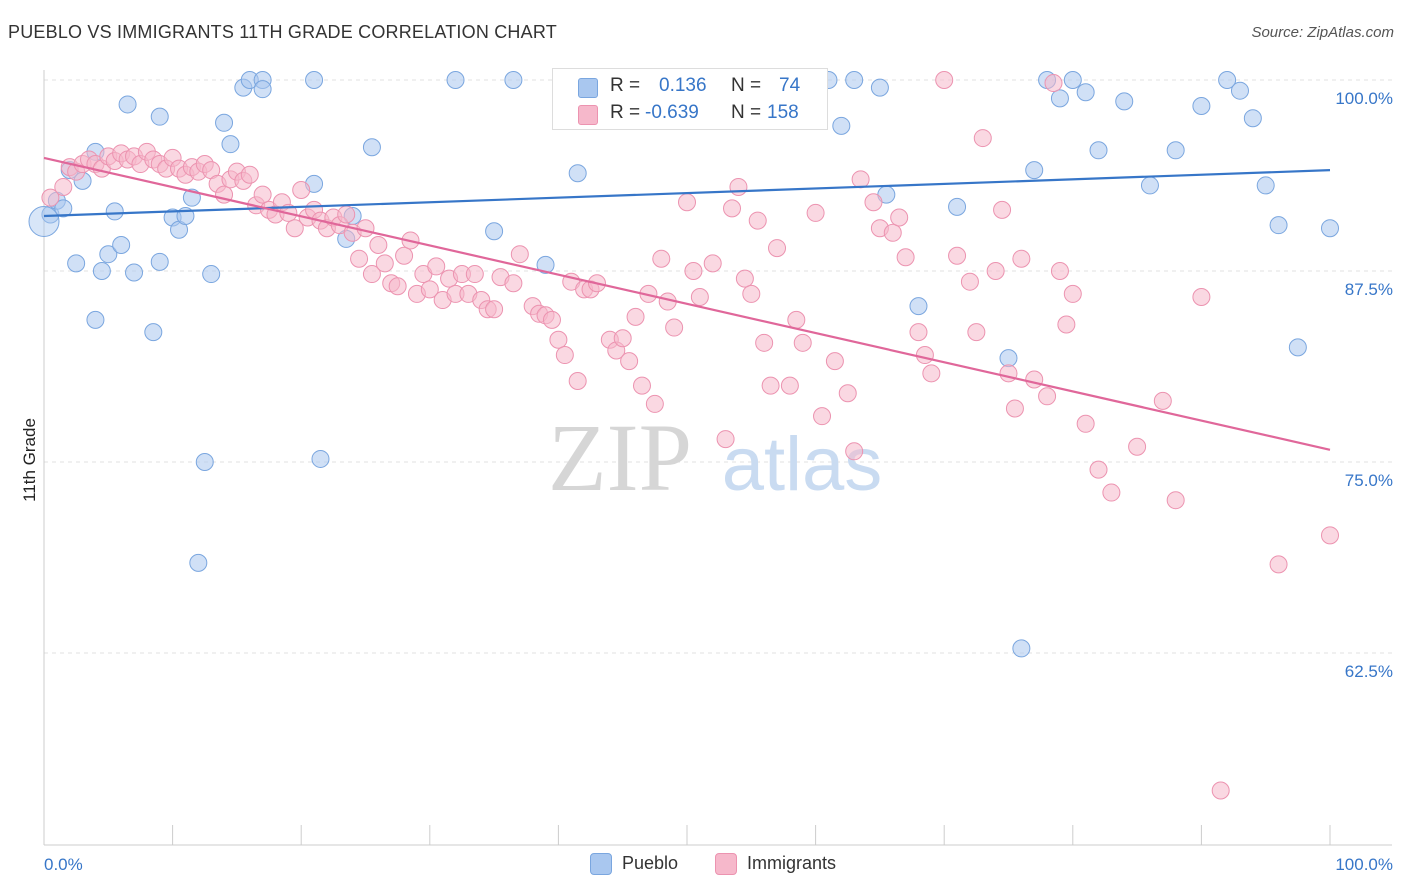 The width and height of the screenshot is (1406, 892). I want to click on x-tick-label: 0.0%, so click(63, 864).